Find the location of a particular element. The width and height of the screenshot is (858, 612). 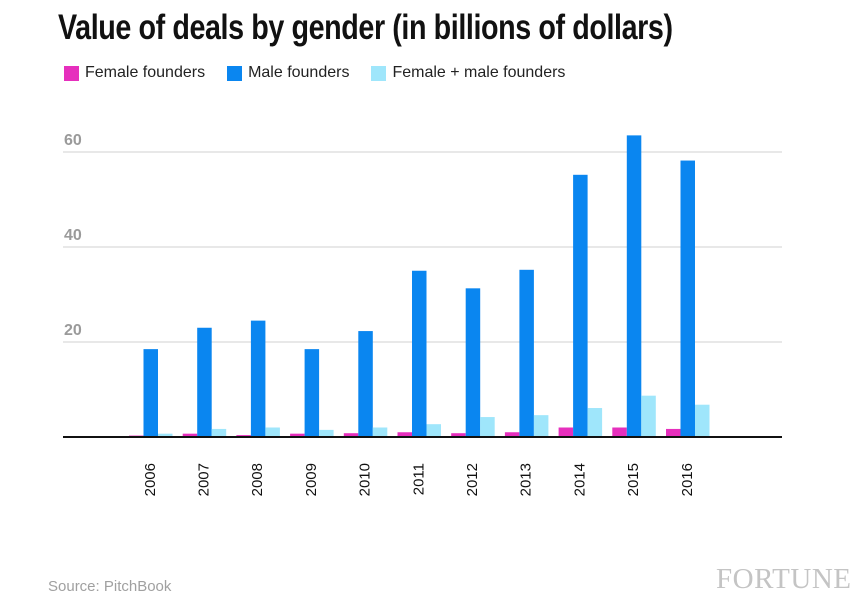

legend-item-male: Male founders is located at coordinates (288, 73).